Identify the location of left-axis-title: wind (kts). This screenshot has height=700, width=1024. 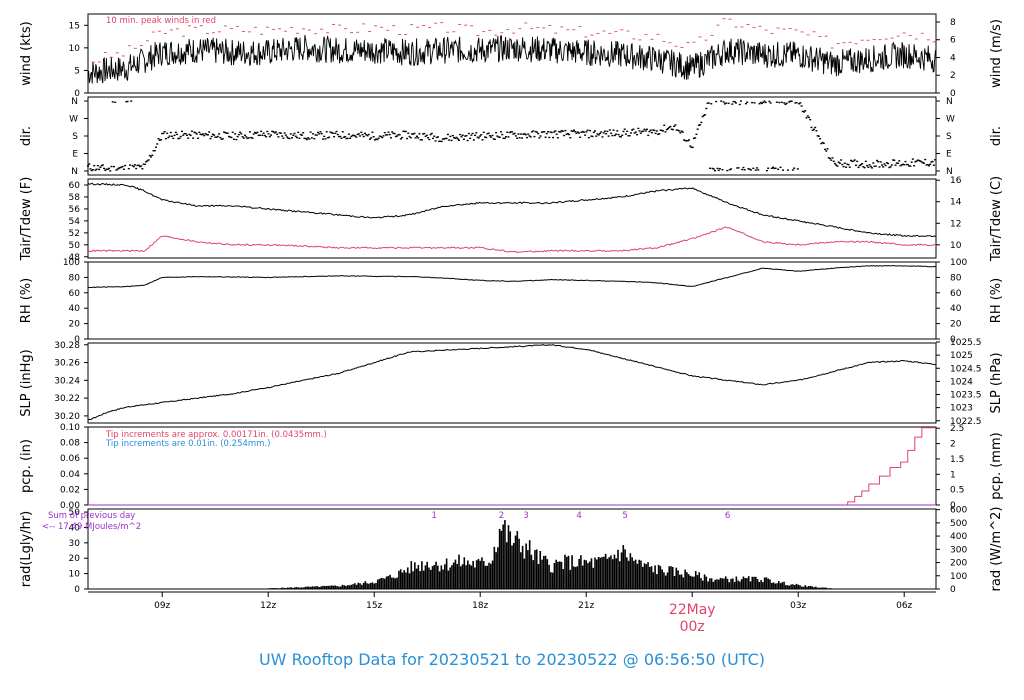
(26, 53).